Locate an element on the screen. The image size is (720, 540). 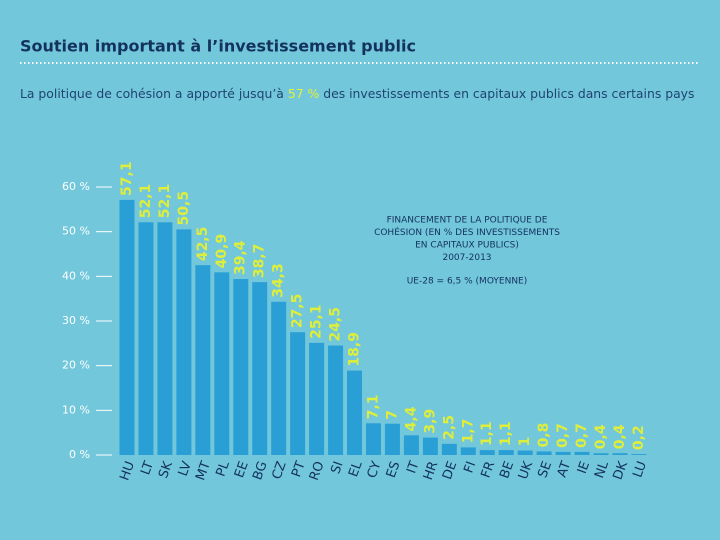
value-label: 27,5 is located at coordinates (298, 311).